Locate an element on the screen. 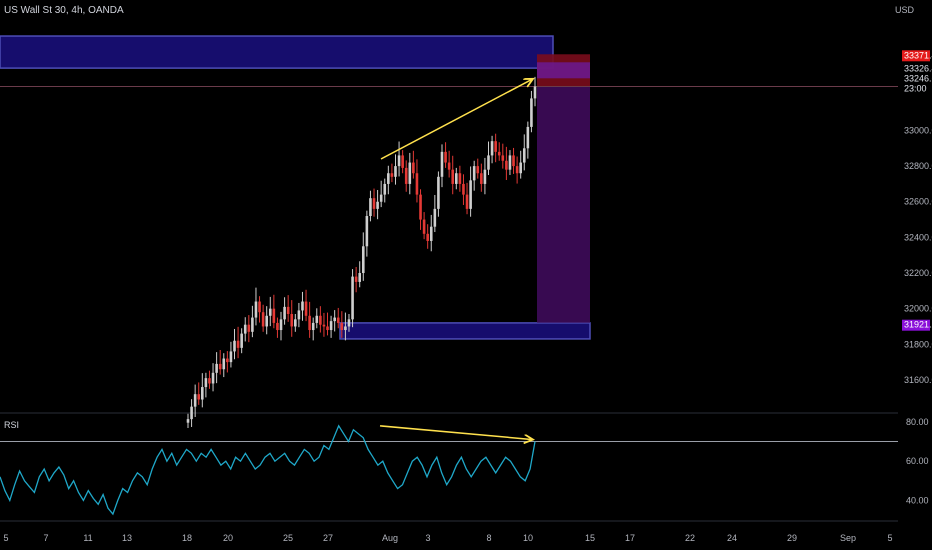 The width and height of the screenshot is (932, 550). rsi-tick-label: 60.00 is located at coordinates (917, 461).